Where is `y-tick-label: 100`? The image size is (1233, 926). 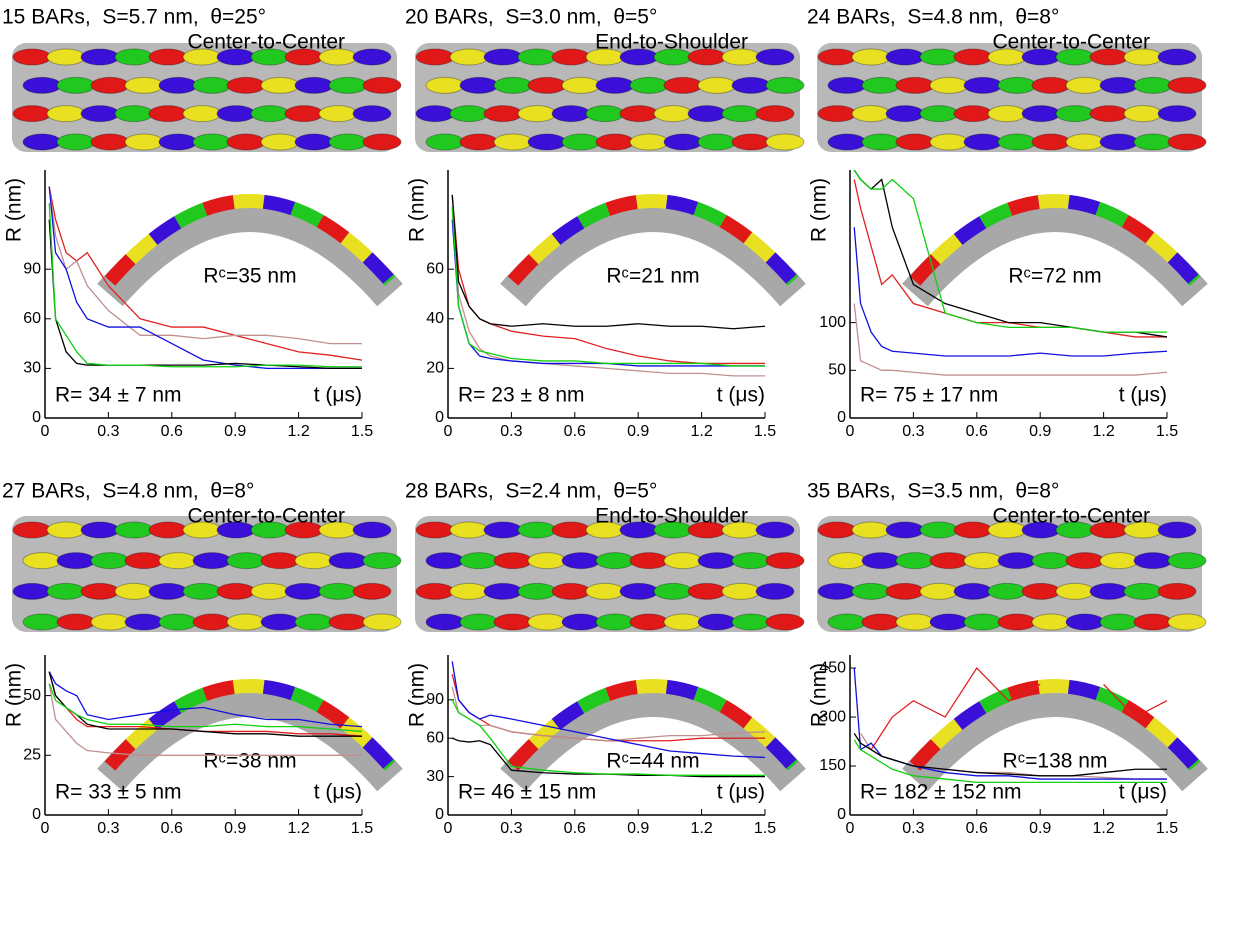 y-tick-label: 100 is located at coordinates (832, 322).